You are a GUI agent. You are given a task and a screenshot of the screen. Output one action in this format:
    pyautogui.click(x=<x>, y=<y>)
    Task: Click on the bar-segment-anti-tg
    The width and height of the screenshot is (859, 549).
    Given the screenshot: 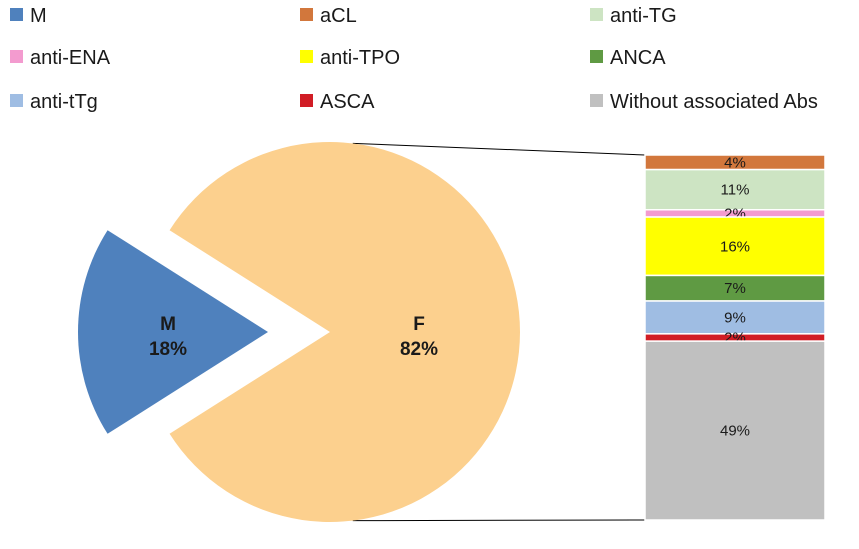 What is the action you would take?
    pyautogui.click(x=735, y=189)
    